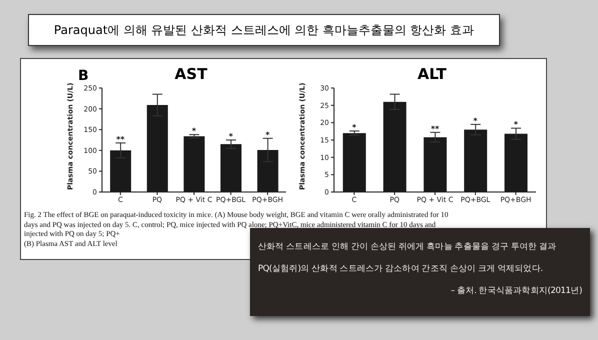 This screenshot has height=340, width=598. I want to click on text: B, so click(83, 76).